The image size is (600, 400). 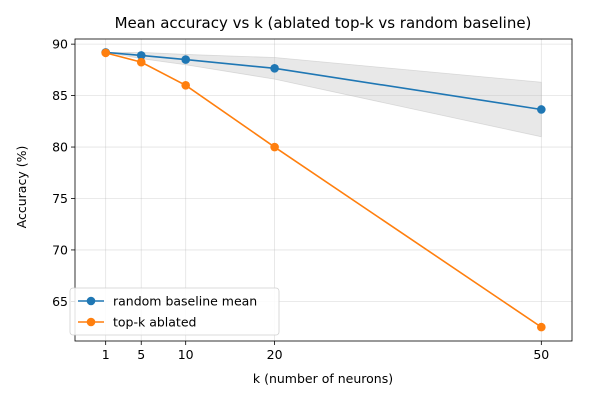 What do you see at coordinates (60, 249) in the screenshot?
I see `y-tick-label: 70` at bounding box center [60, 249].